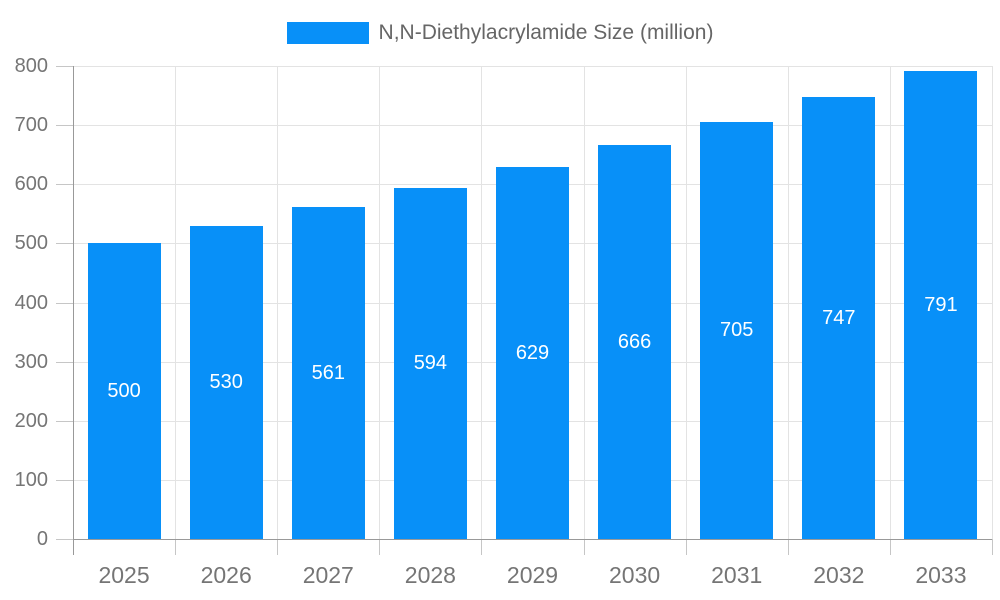 The width and height of the screenshot is (1000, 600). I want to click on x-axis-label: 2027, so click(328, 575).